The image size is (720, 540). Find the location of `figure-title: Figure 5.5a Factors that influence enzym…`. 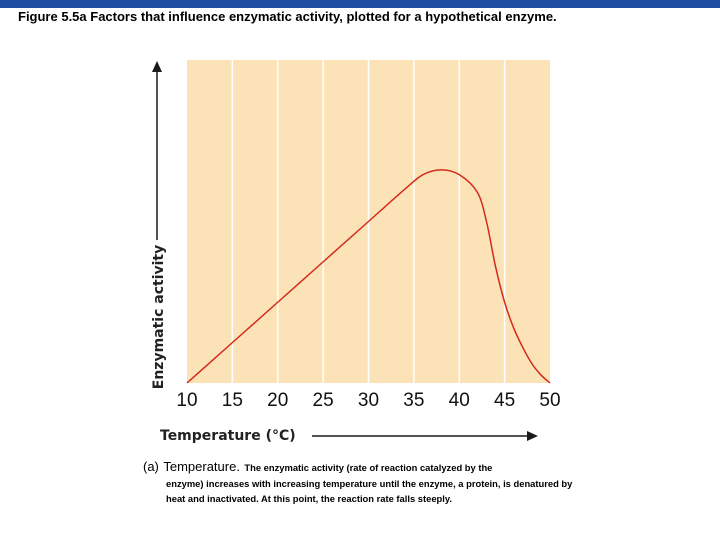

figure-title: Figure 5.5a Factors that influence enzym… is located at coordinates (287, 16).